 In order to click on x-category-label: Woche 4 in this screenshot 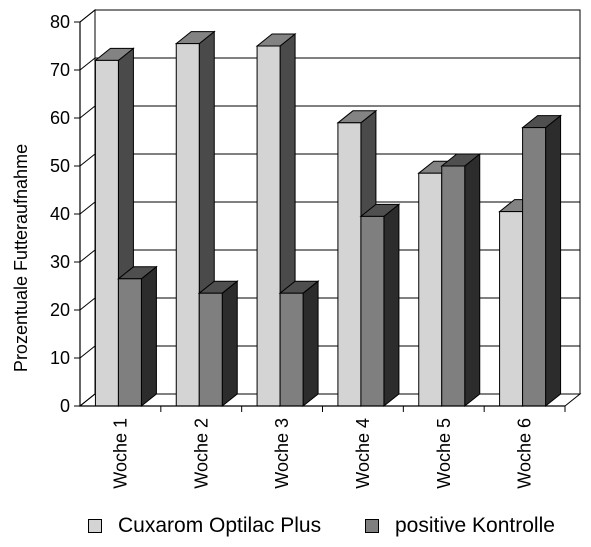, I will do `click(363, 453)`.